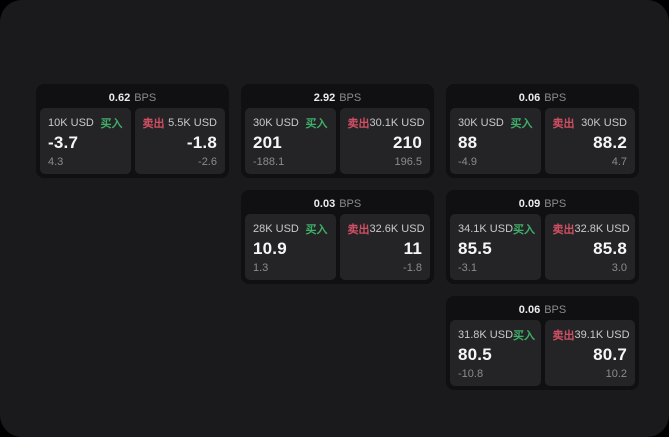  What do you see at coordinates (56, 162) in the screenshot?
I see `buy-sub-value: 4.3` at bounding box center [56, 162].